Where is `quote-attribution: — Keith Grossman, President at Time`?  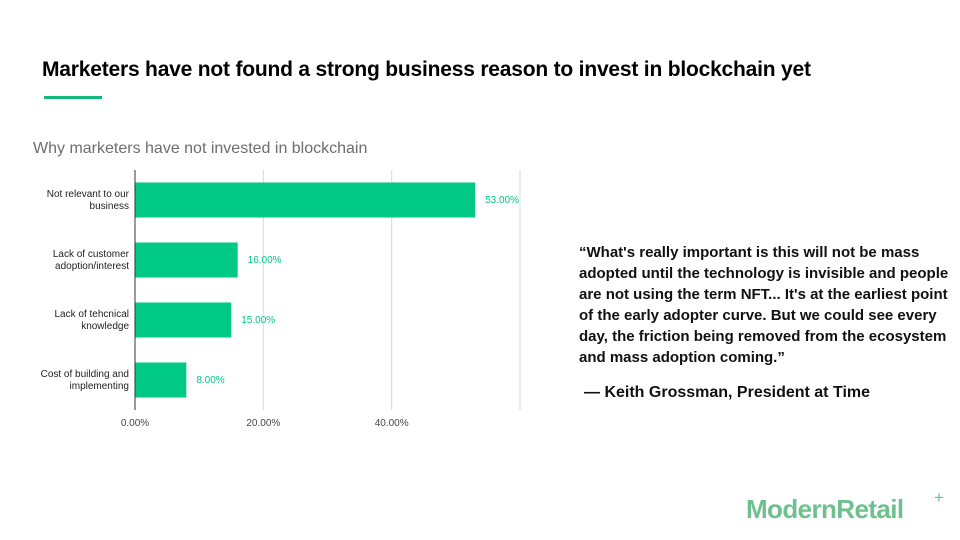 quote-attribution: — Keith Grossman, President at Time is located at coordinates (727, 392).